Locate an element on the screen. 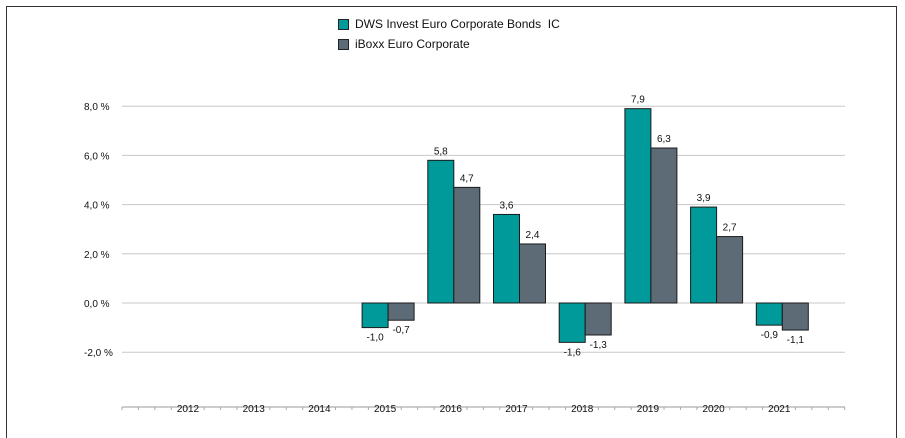 Image resolution: width=905 pixels, height=438 pixels. y-tick-label: 8,0 % is located at coordinates (97, 107).